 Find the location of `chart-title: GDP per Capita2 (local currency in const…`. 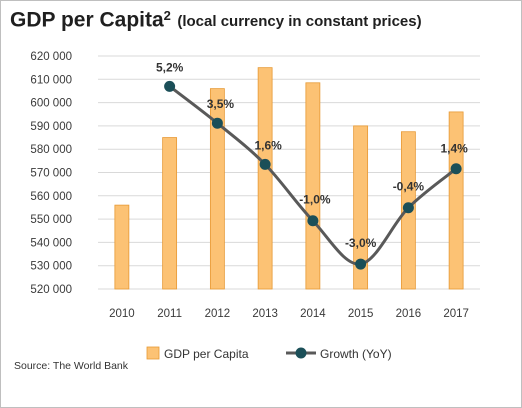

chart-title: GDP per Capita2 (local currency in const… is located at coordinates (216, 20).